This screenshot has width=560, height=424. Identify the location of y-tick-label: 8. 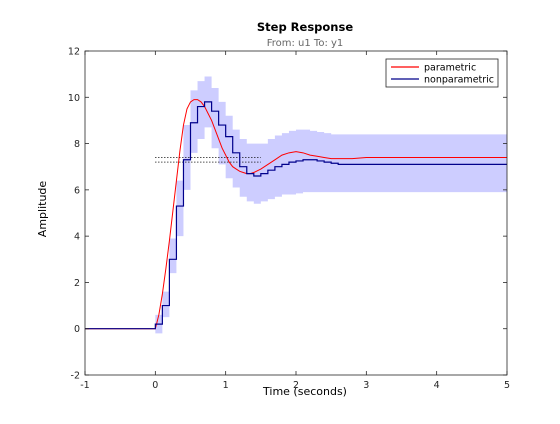
(77, 144).